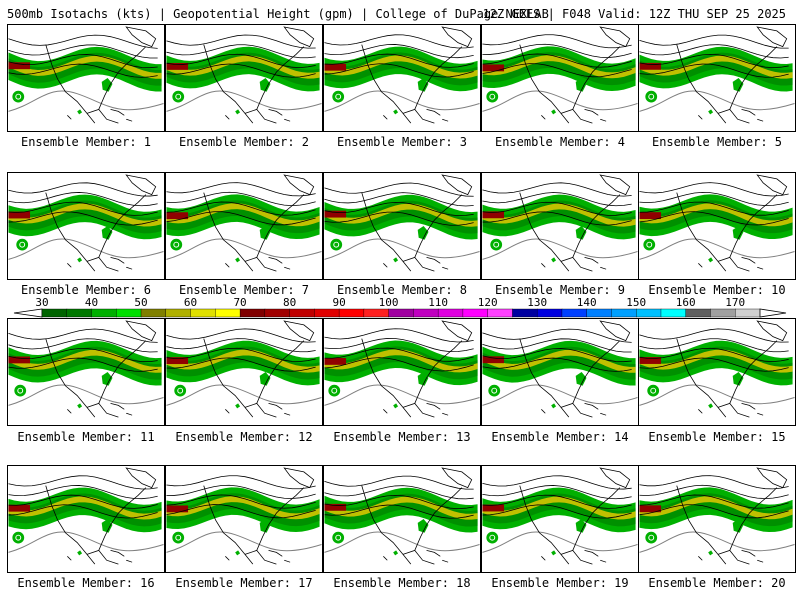  I want to click on ensemble-member-3-label: Ensemble Member: 3, so click(402, 142).